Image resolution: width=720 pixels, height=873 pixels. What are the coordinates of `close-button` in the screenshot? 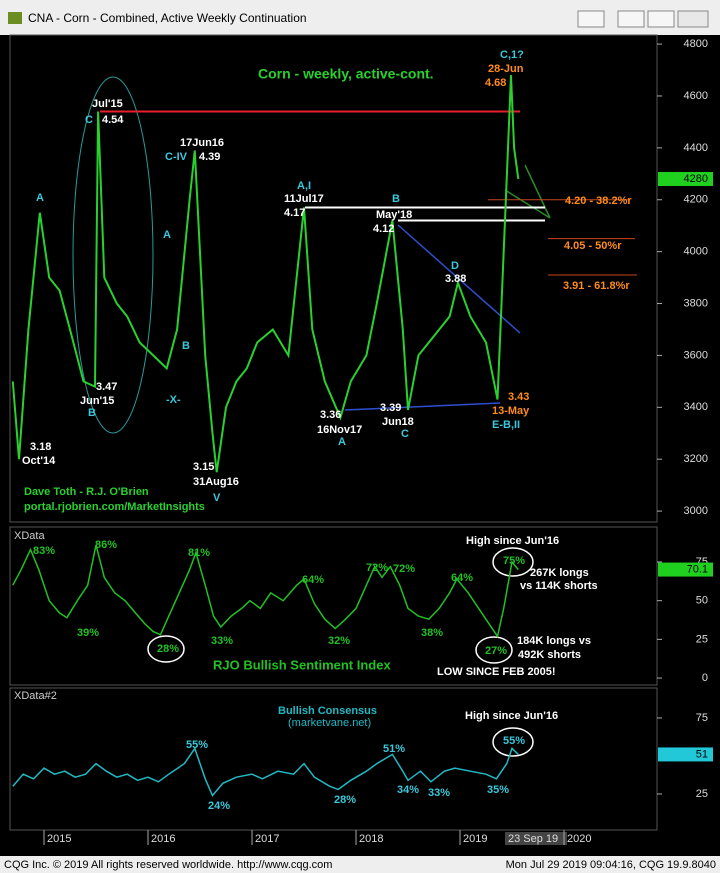 It's located at (693, 19).